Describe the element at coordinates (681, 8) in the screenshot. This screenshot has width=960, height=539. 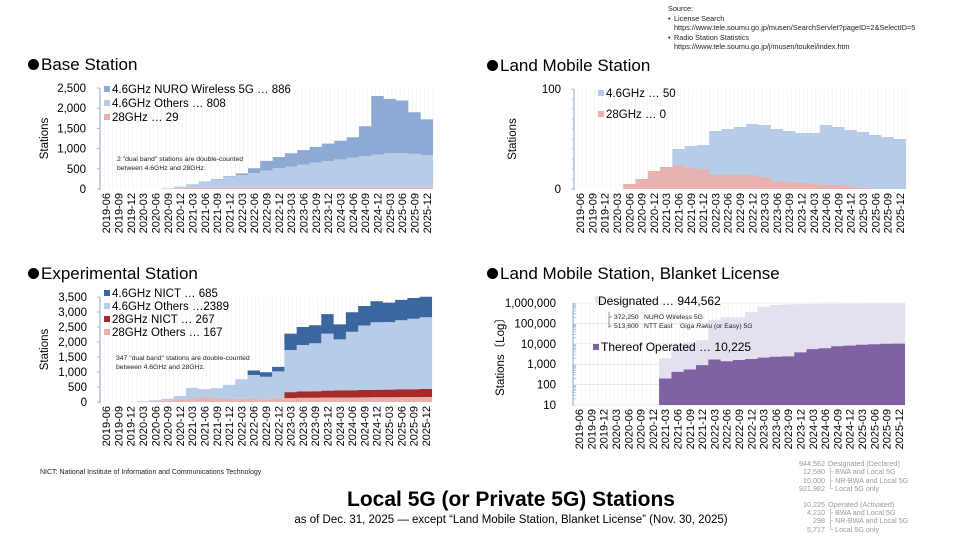
I see `source-heading: Source:` at that location.